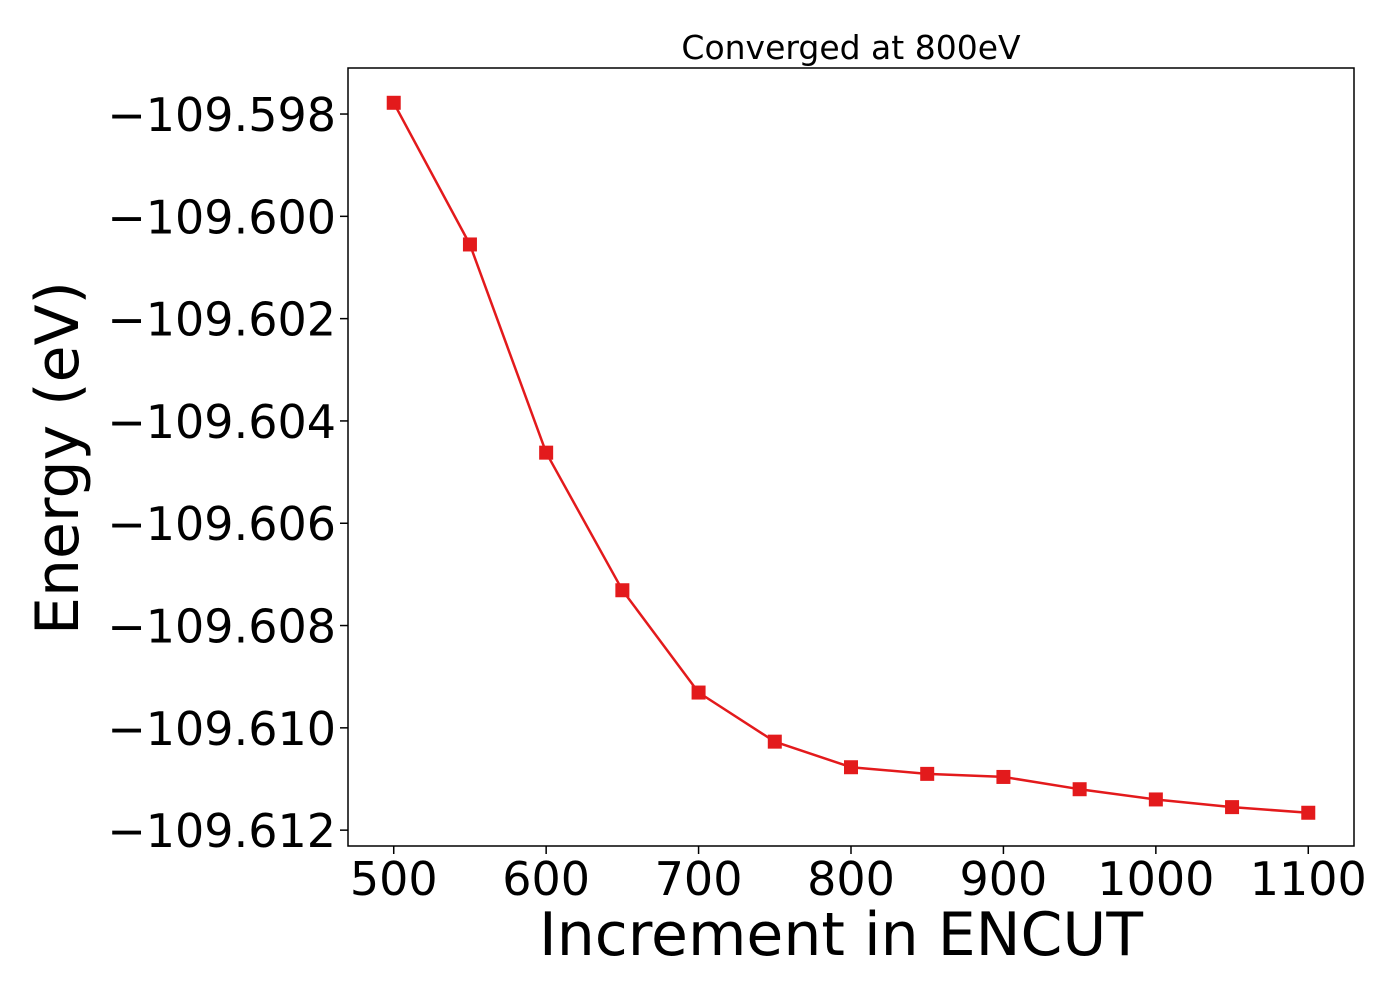 The height and width of the screenshot is (1000, 1400). I want to click on y-tick-label: −109.612, so click(221, 831).